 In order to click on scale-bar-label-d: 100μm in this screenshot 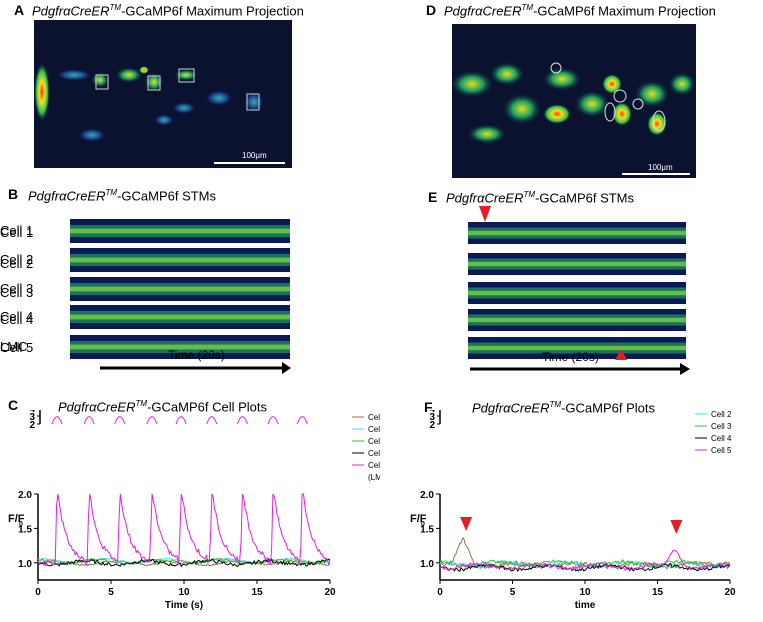, I will do `click(660, 167)`.